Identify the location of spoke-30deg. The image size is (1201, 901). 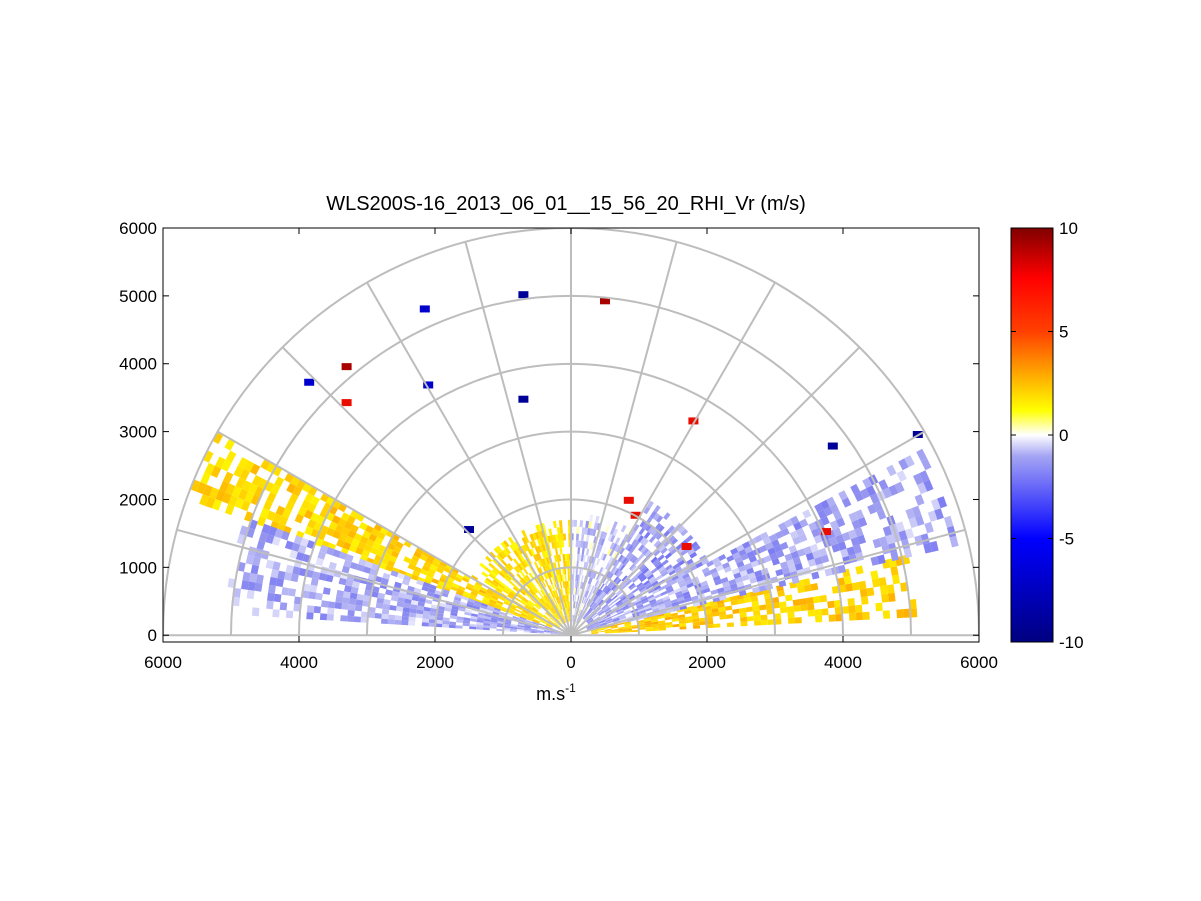
(747, 533).